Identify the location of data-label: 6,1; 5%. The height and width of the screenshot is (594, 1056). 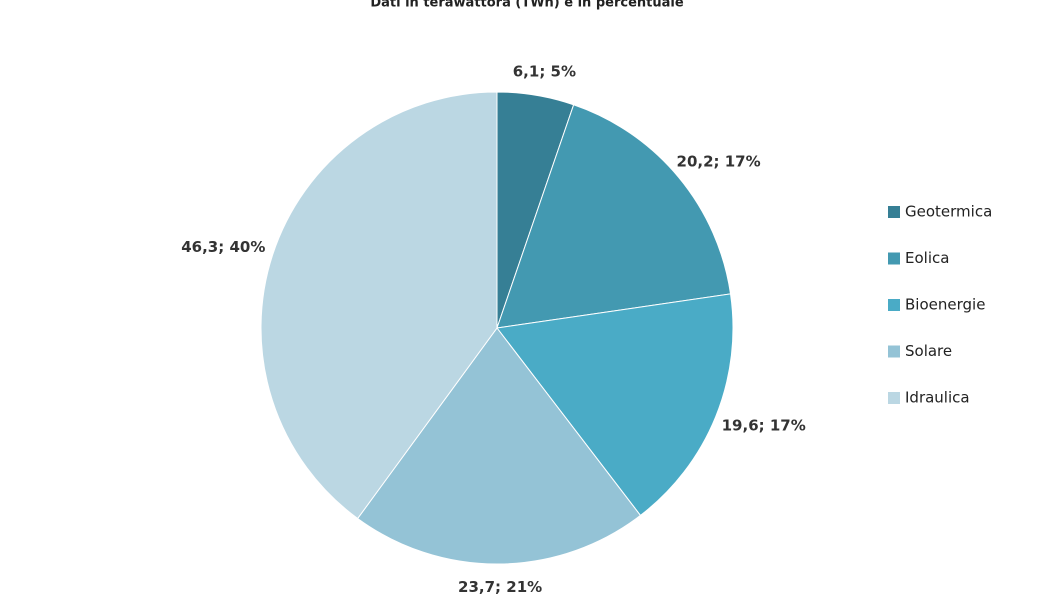
(544, 71).